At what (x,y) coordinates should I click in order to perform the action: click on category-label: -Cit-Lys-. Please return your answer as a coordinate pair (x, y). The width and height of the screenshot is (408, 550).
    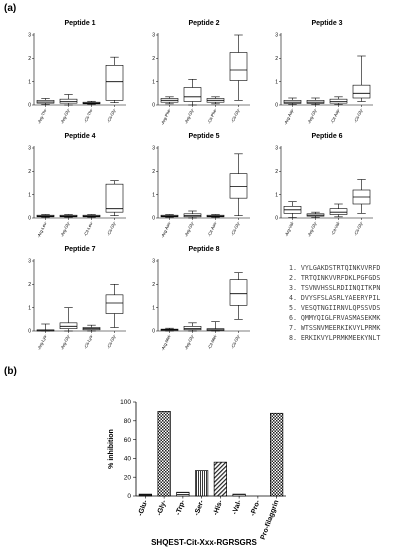
    Looking at the image, I should click on (88, 341).